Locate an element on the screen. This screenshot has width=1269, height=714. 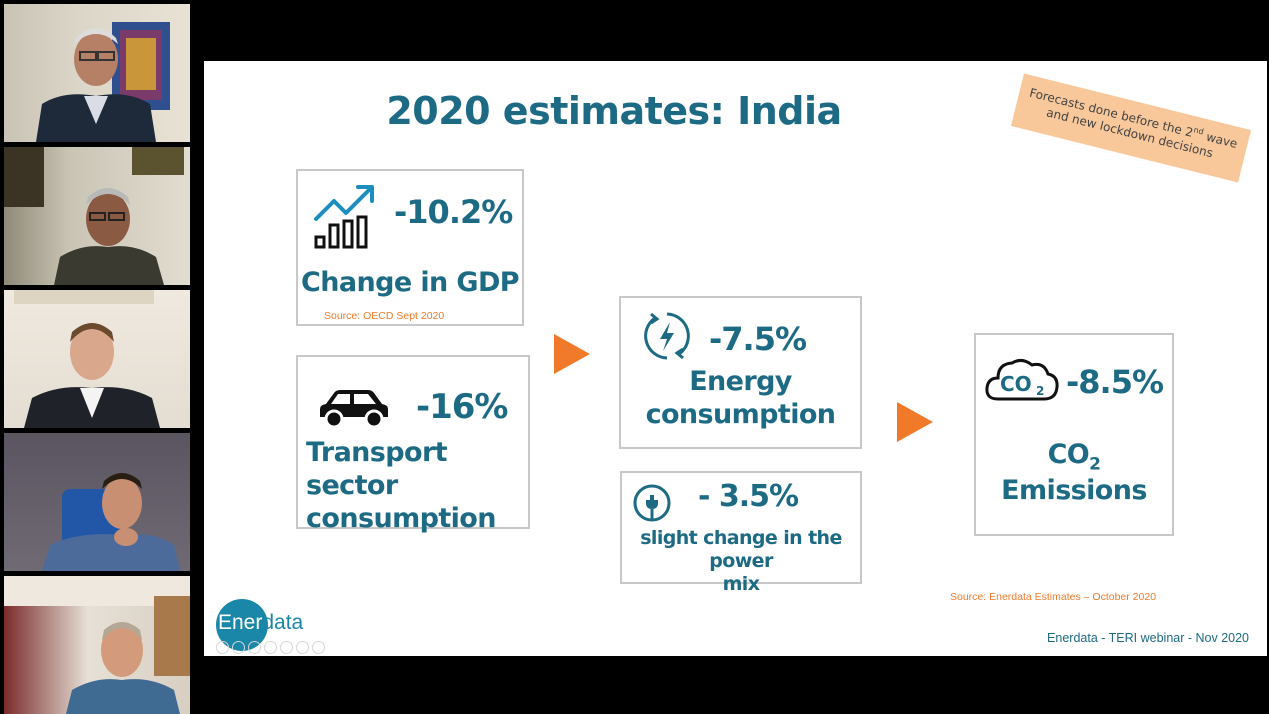
gdp-source: Source: OECD Sept 2020 is located at coordinates (384, 316).